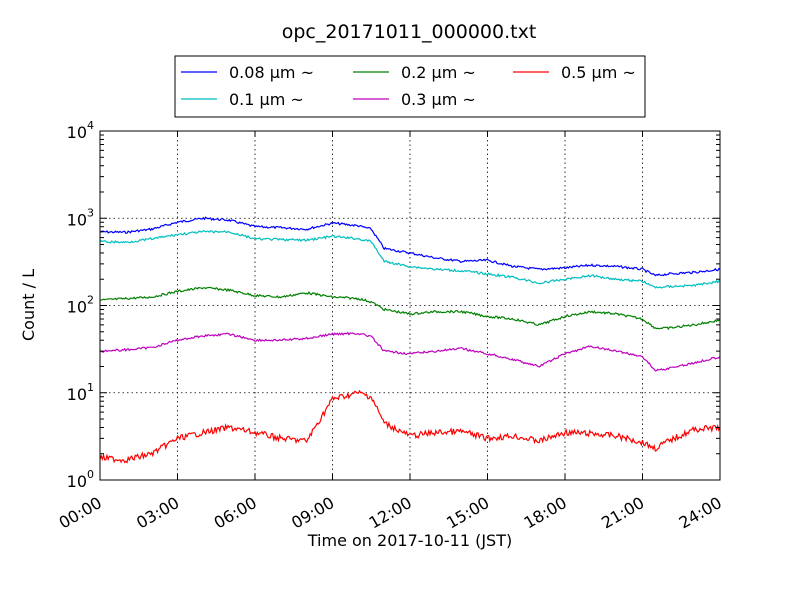  I want to click on legend-label: 0.3 μm ~, so click(438, 99).